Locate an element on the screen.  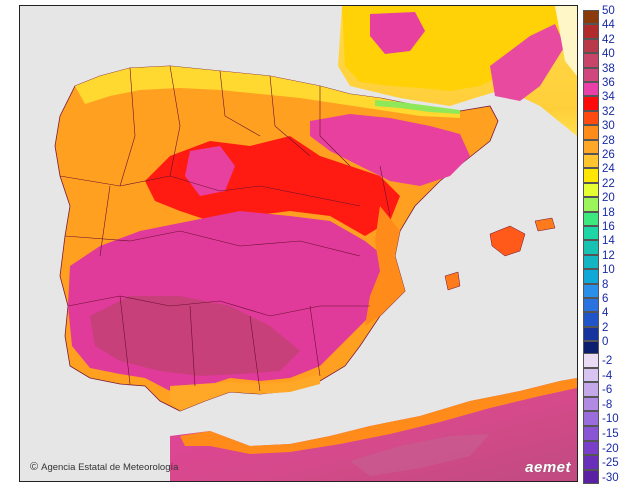
legend-label: 26 is located at coordinates (608, 155).